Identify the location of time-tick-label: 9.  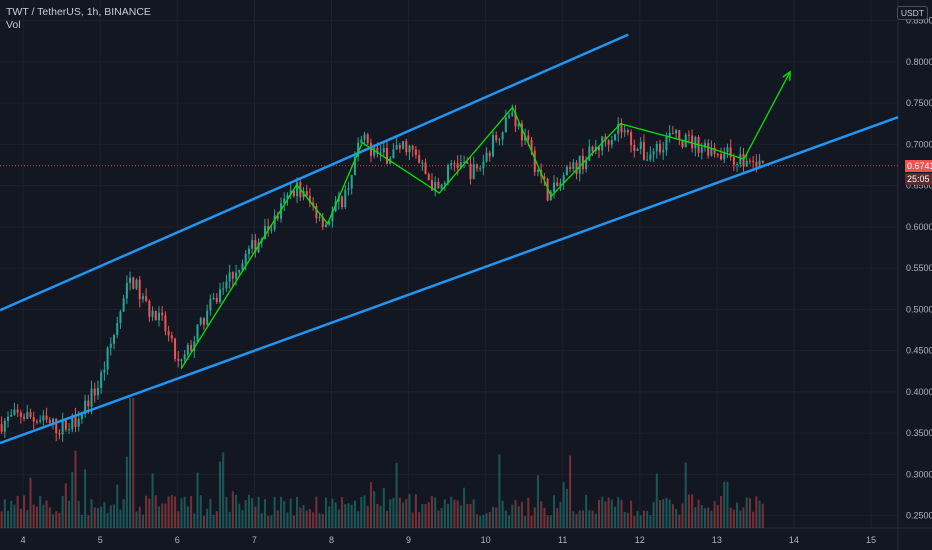
(408, 540).